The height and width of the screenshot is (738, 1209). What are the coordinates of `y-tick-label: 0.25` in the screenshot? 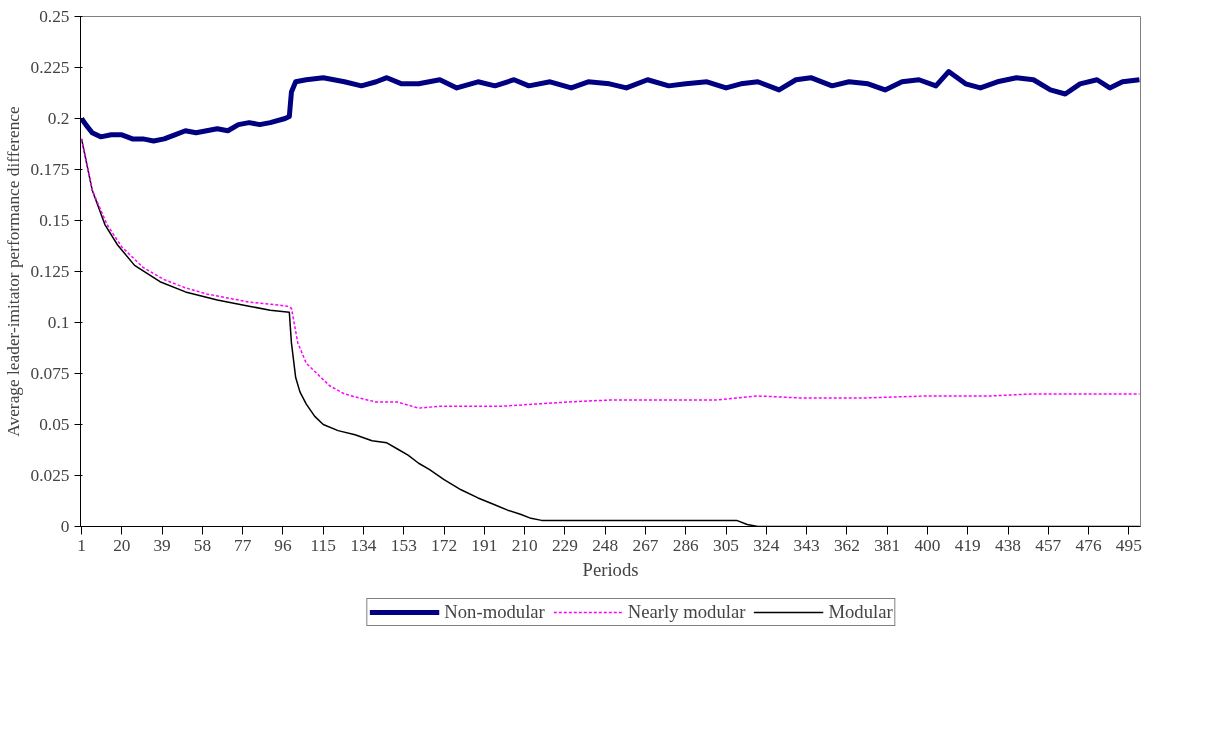 It's located at (54, 16).